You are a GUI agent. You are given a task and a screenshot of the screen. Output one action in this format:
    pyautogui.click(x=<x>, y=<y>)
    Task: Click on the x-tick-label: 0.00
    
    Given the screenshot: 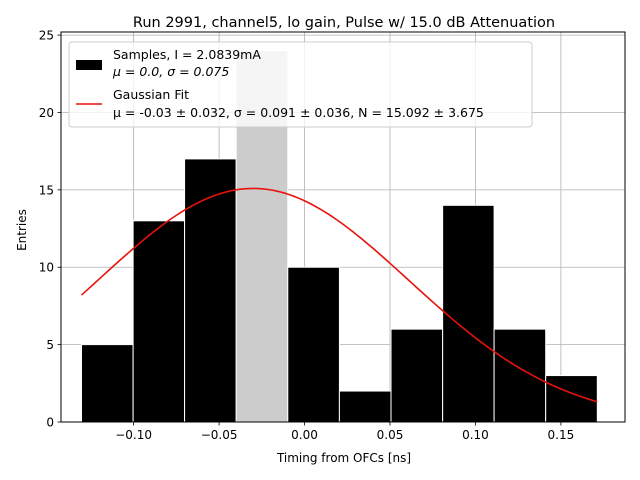 What is the action you would take?
    pyautogui.click(x=304, y=435)
    